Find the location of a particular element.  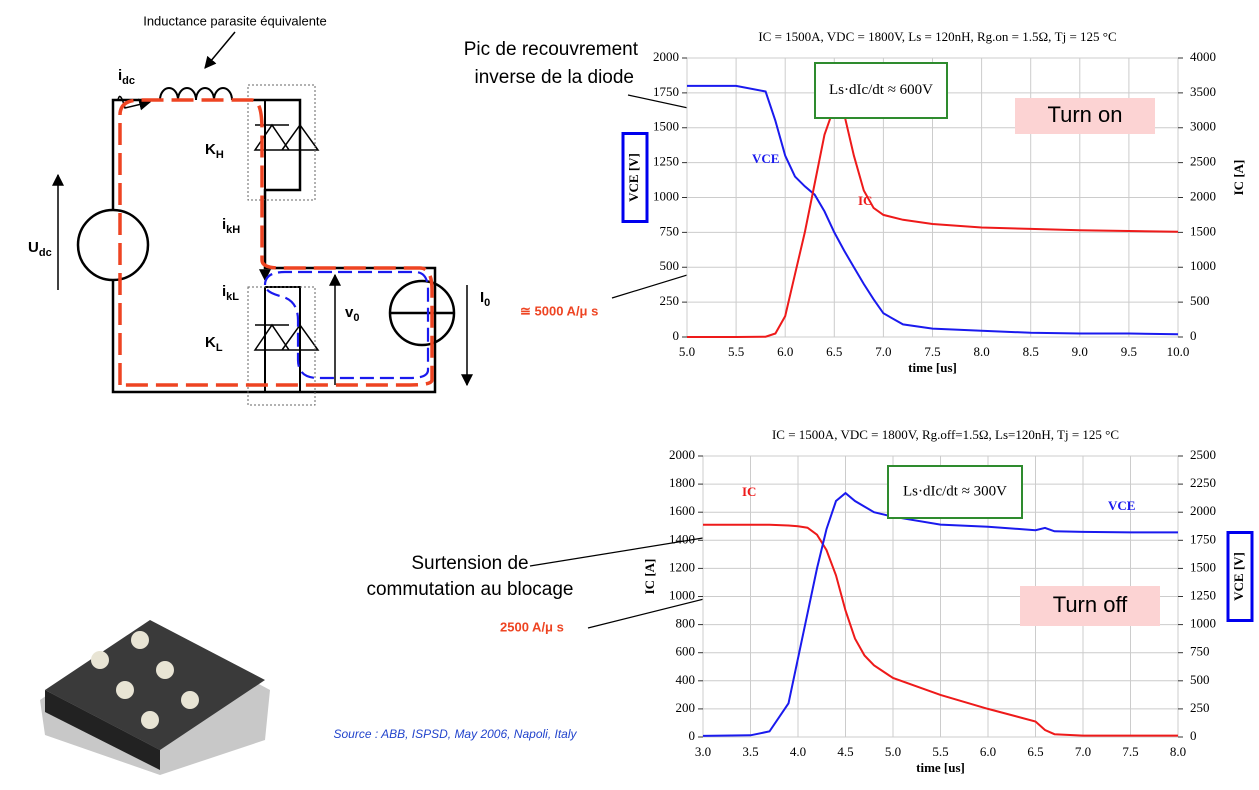

y-tick-label: 1400 is located at coordinates (682, 538).